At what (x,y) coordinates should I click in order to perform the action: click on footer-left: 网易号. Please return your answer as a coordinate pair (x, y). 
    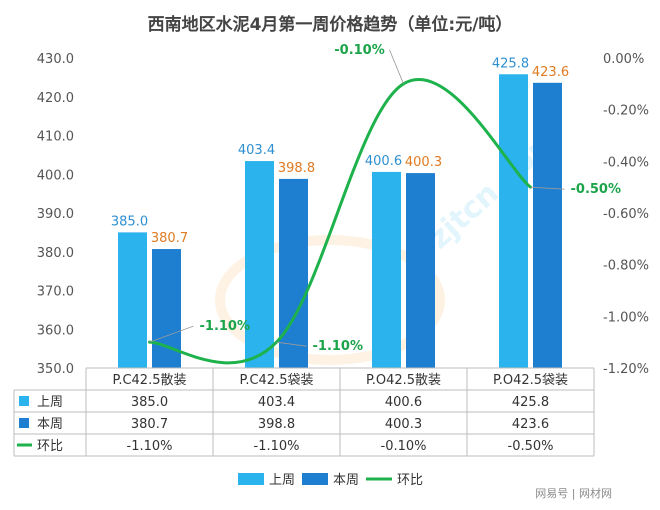
    Looking at the image, I should click on (551, 493).